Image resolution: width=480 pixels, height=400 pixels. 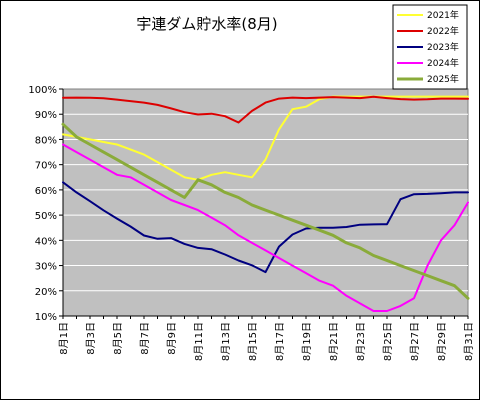 I want to click on chart-title: 宇連ダム貯水率(8月), so click(x=206, y=24).